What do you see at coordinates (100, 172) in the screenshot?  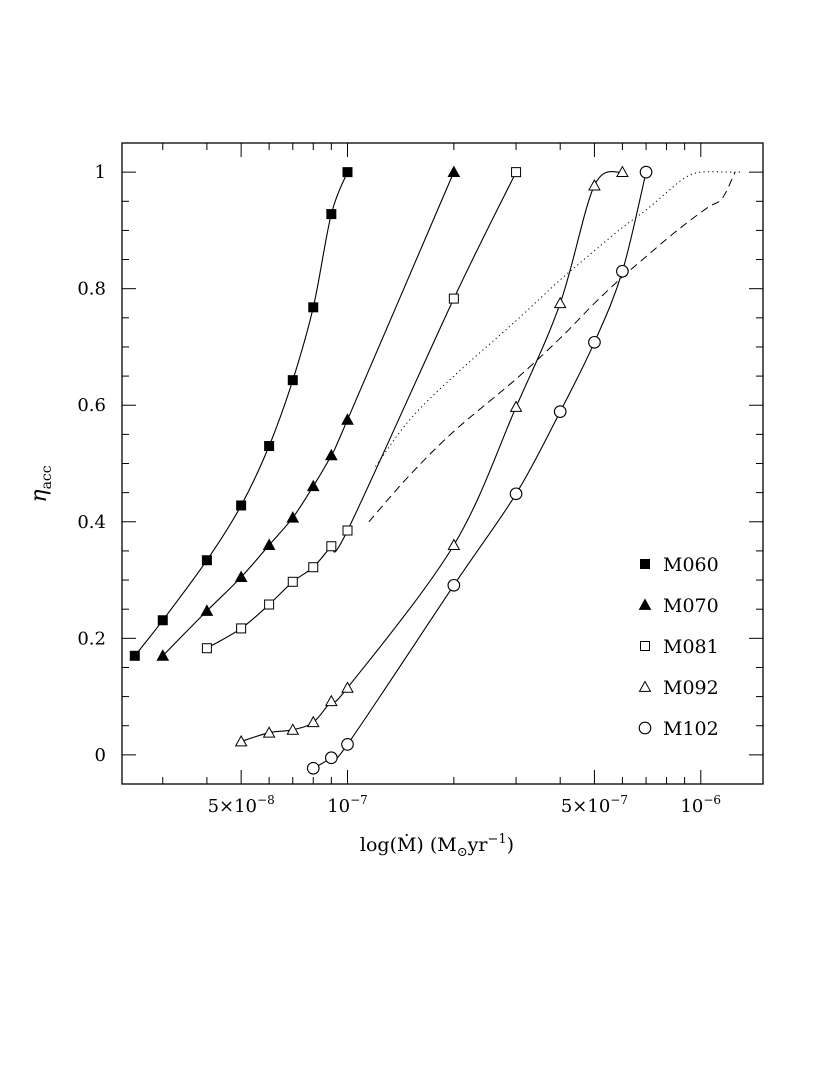 I see `y-tick-label: 1` at bounding box center [100, 172].